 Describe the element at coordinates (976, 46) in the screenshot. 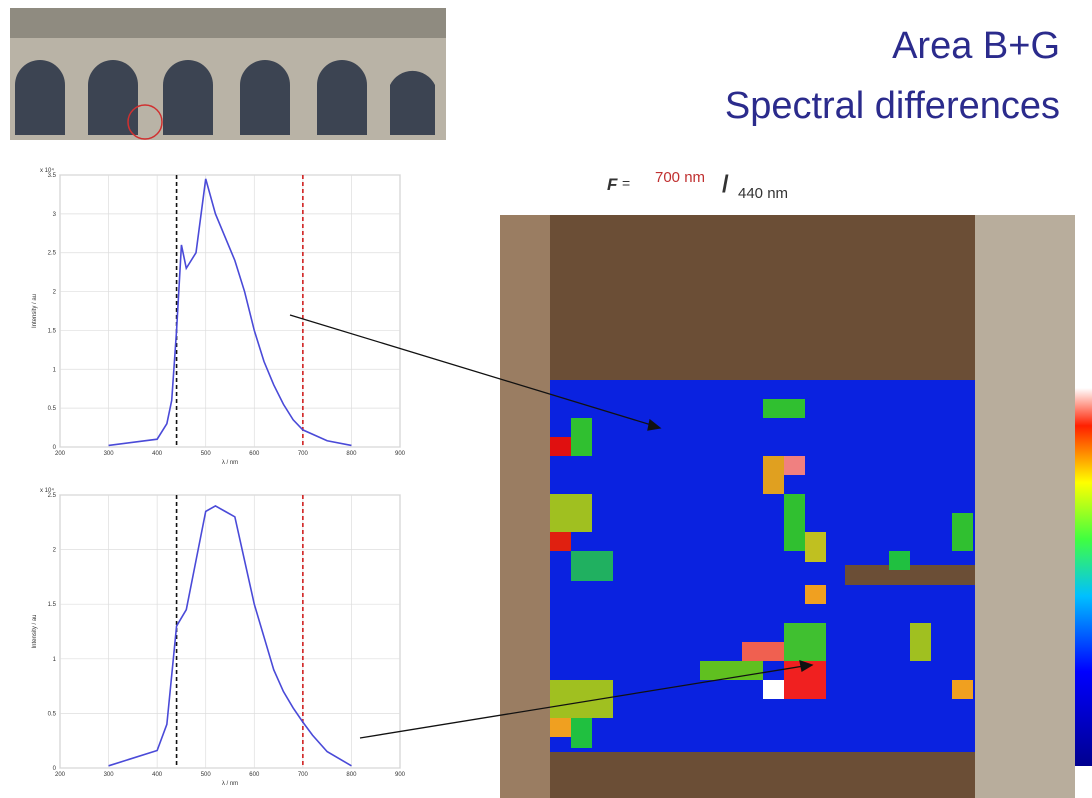

I see `slide-title: Area B+G` at that location.